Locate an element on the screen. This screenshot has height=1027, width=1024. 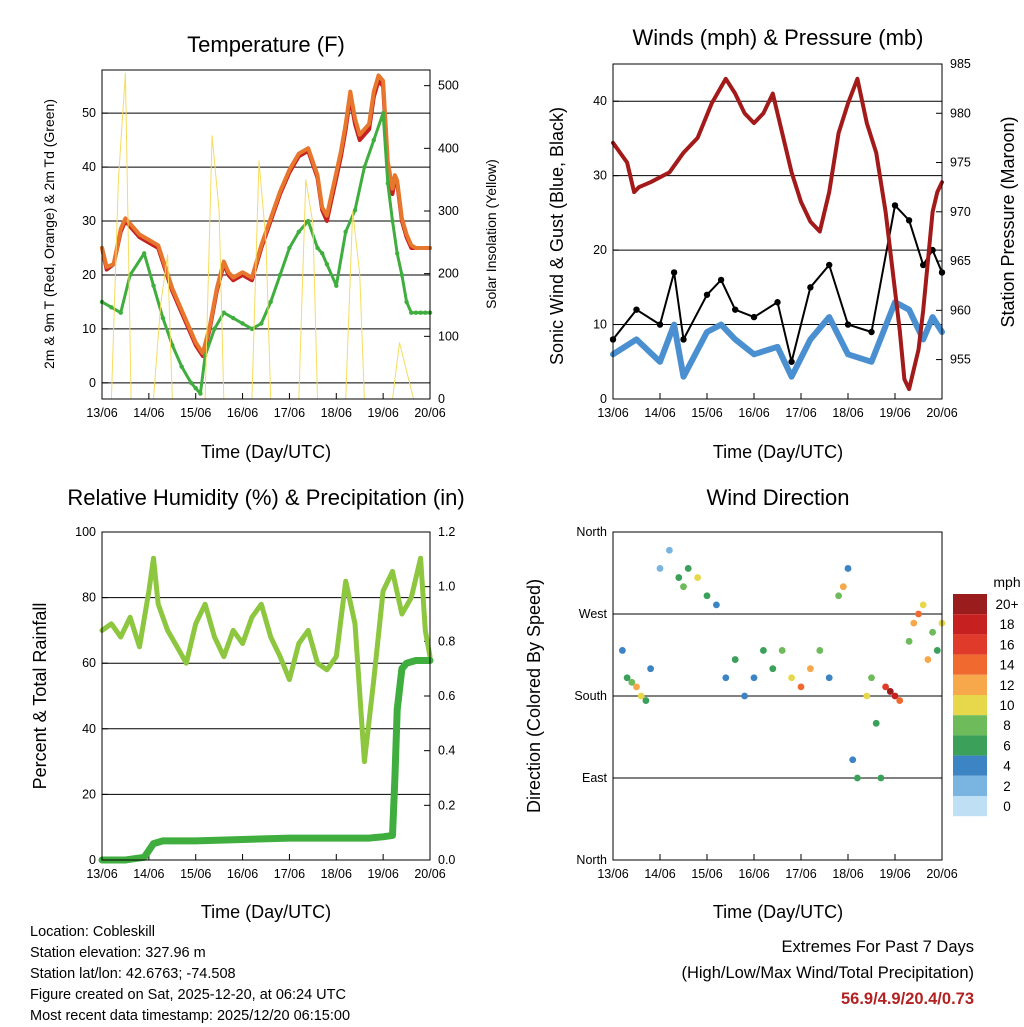
y2-tick-label: 965 is located at coordinates (960, 261).